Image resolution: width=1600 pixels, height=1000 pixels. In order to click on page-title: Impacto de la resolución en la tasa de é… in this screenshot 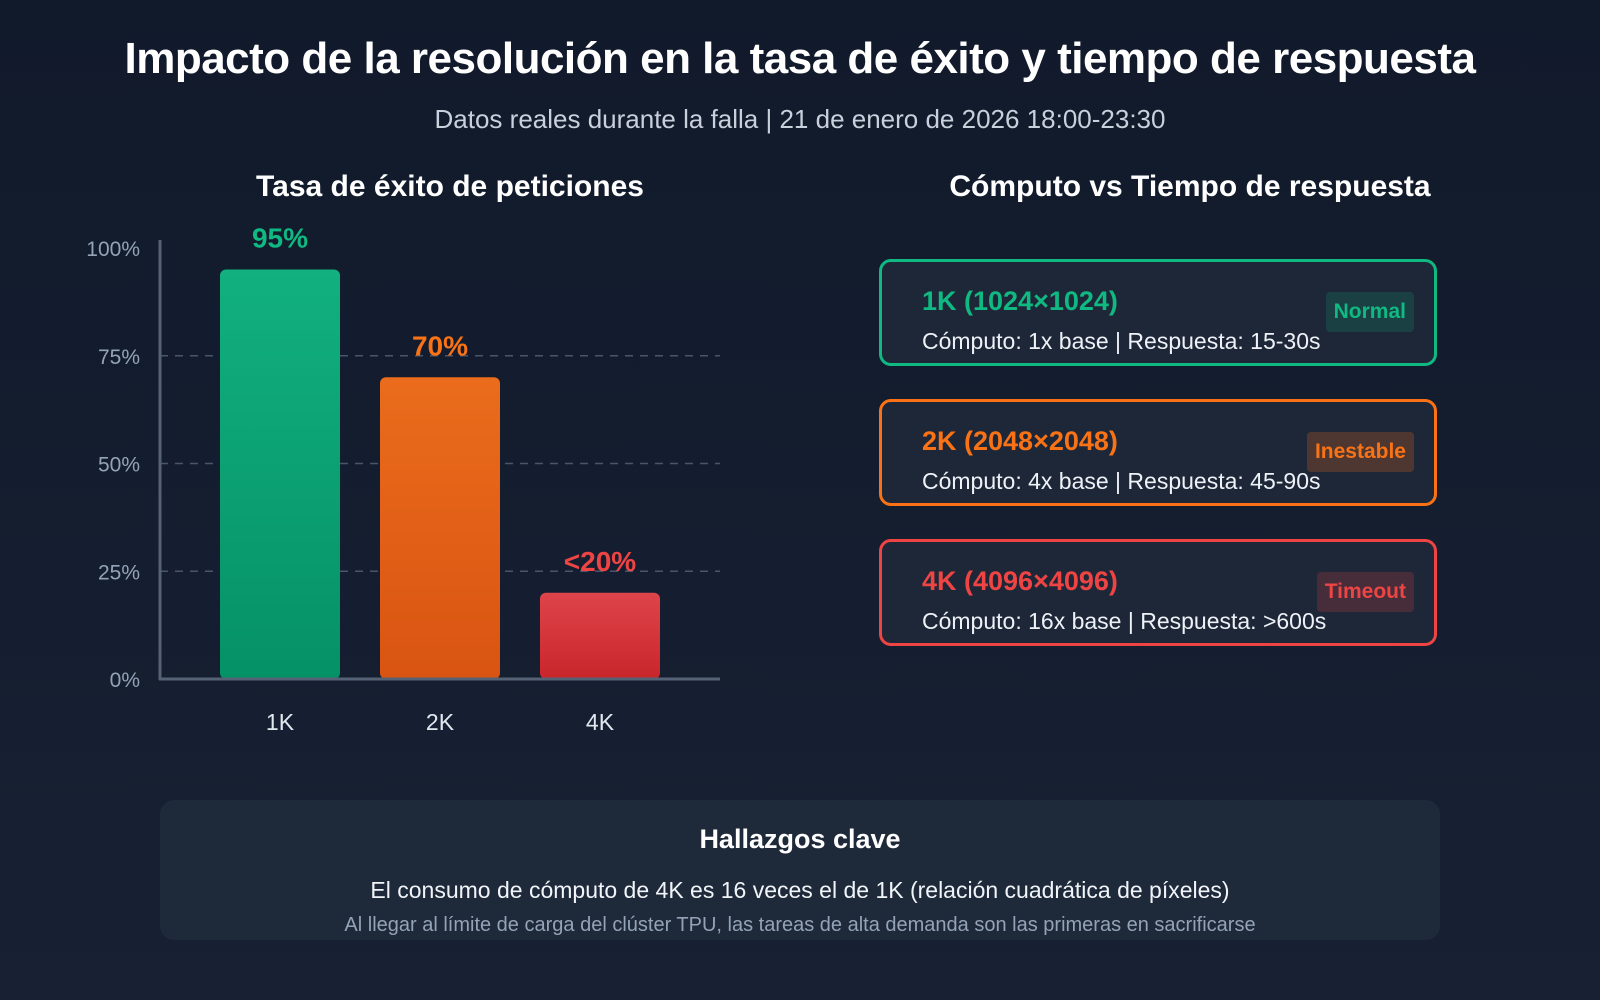, I will do `click(800, 58)`.